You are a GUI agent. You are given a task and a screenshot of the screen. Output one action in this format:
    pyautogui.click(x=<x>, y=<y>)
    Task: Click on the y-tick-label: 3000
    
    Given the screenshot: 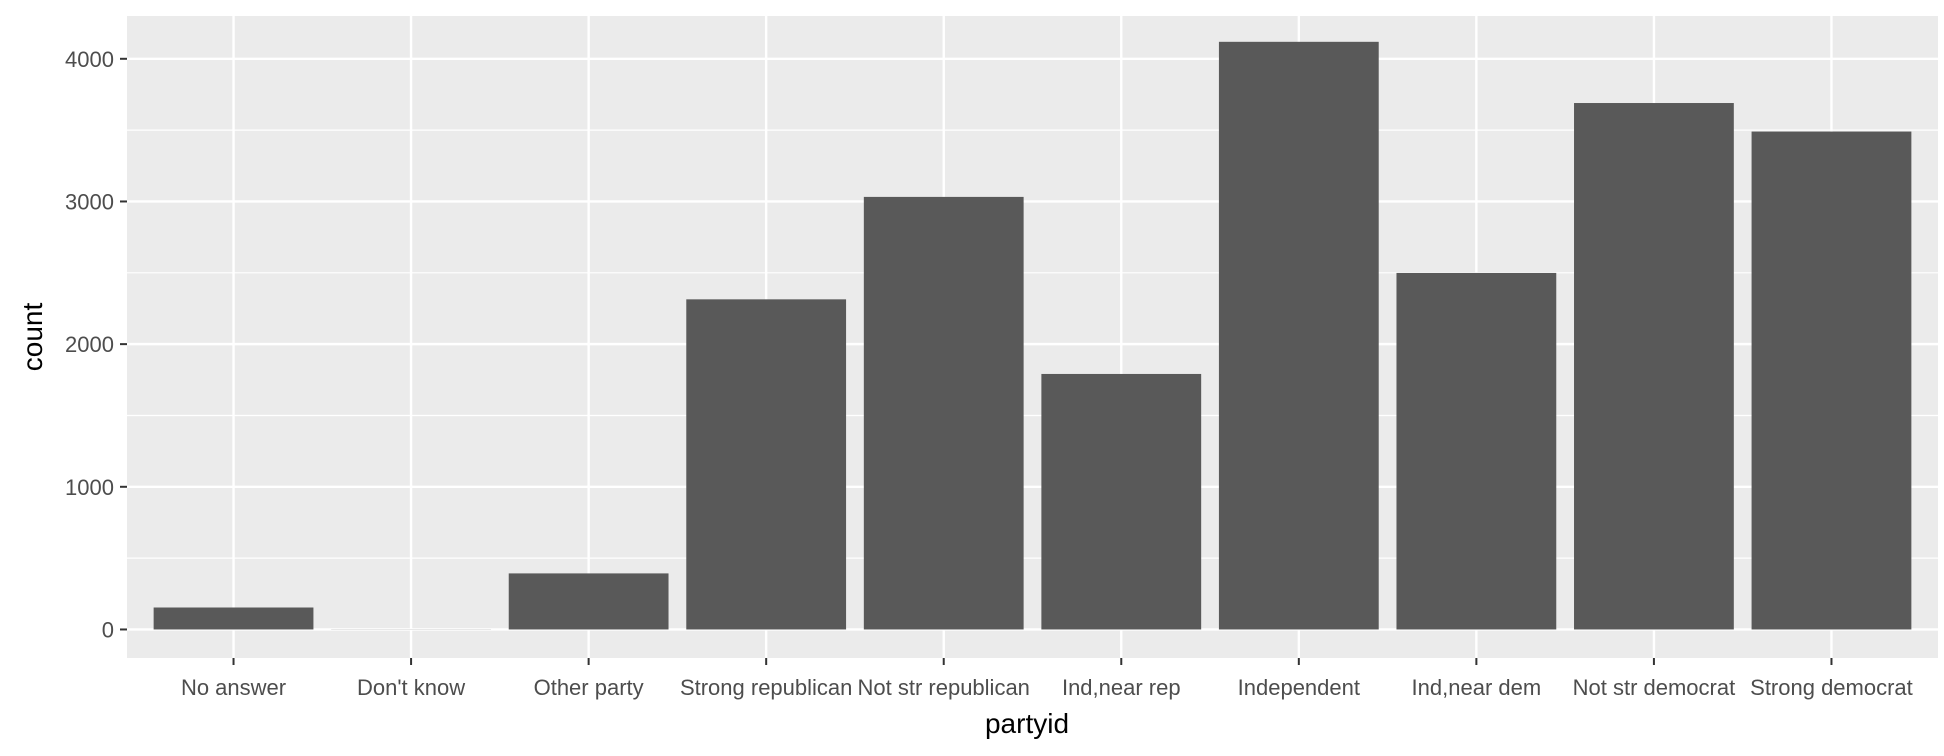 What is the action you would take?
    pyautogui.click(x=89, y=201)
    